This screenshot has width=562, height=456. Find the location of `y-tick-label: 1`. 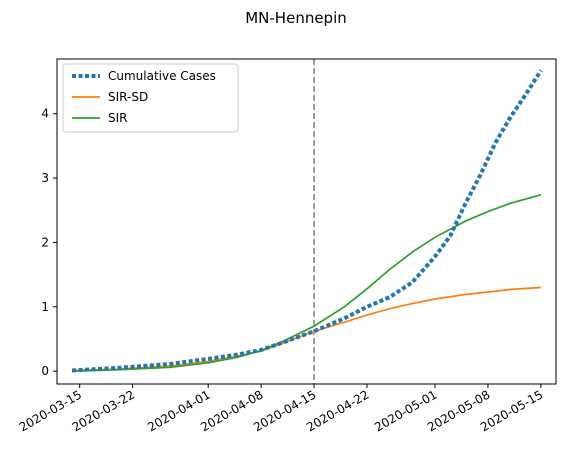

y-tick-label: 1 is located at coordinates (45, 307).